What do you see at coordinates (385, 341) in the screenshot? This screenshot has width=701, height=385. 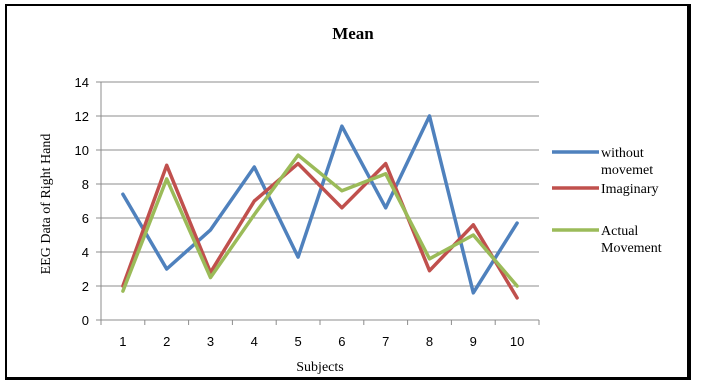 I see `x-tick-label: 7` at bounding box center [385, 341].